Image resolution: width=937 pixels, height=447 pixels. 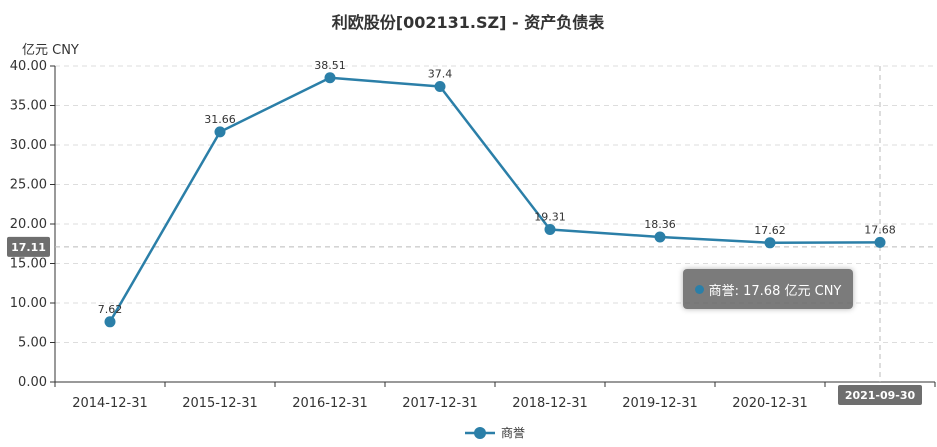 I want to click on x-tick-label: 2016-12-31, so click(x=330, y=403).